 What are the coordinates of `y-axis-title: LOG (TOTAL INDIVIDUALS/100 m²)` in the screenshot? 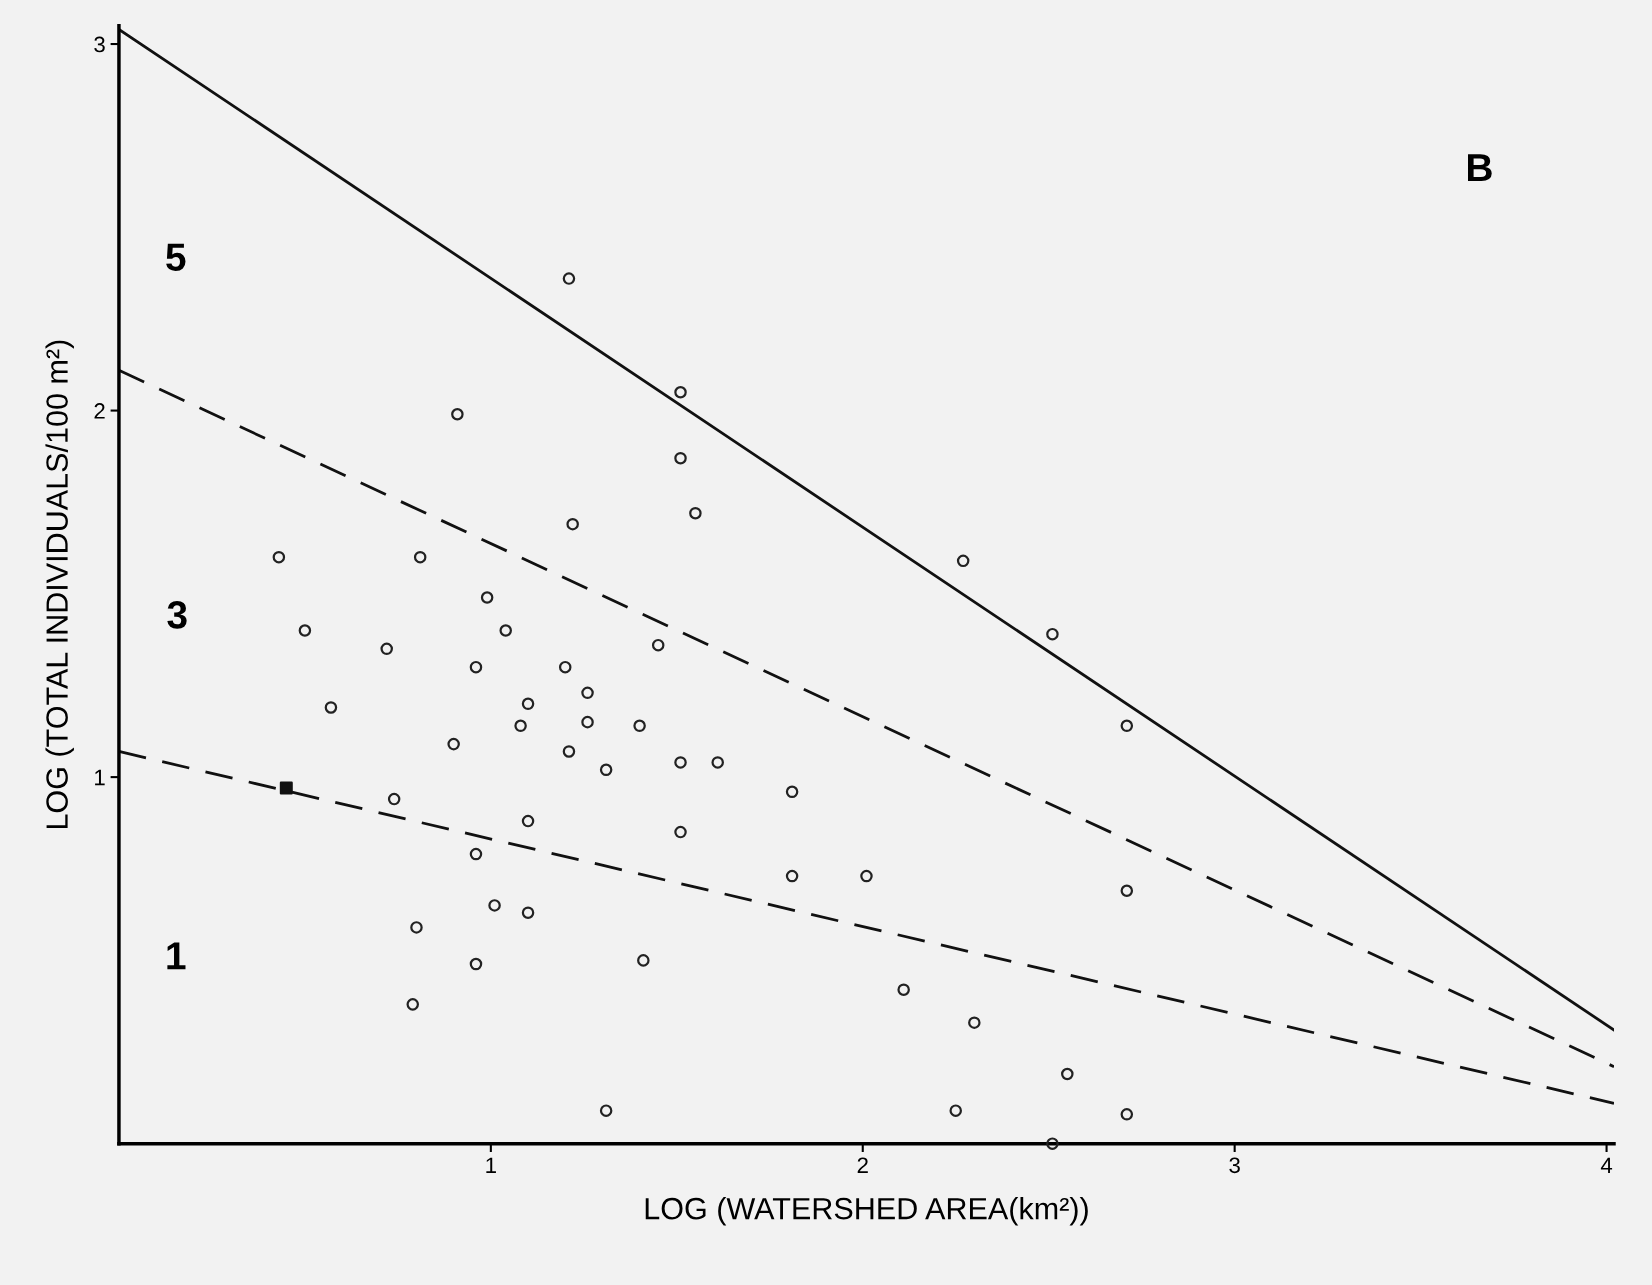 It's located at (59, 584).